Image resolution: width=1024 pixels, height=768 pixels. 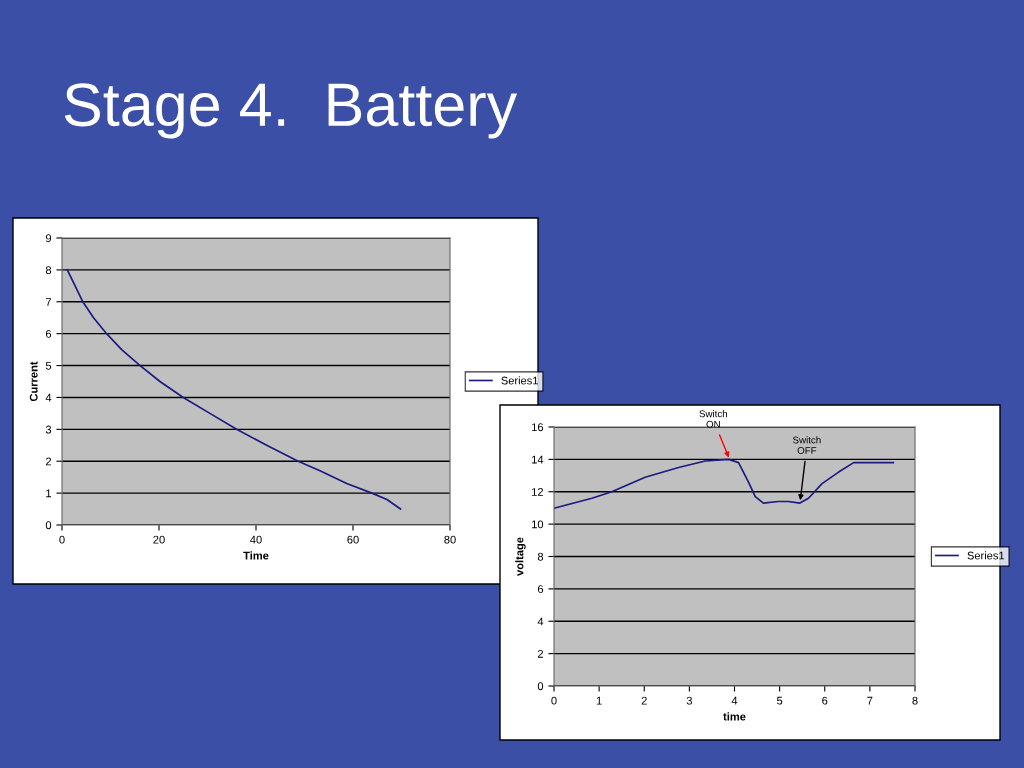 What do you see at coordinates (450, 539) in the screenshot?
I see `x-tick-label: 80` at bounding box center [450, 539].